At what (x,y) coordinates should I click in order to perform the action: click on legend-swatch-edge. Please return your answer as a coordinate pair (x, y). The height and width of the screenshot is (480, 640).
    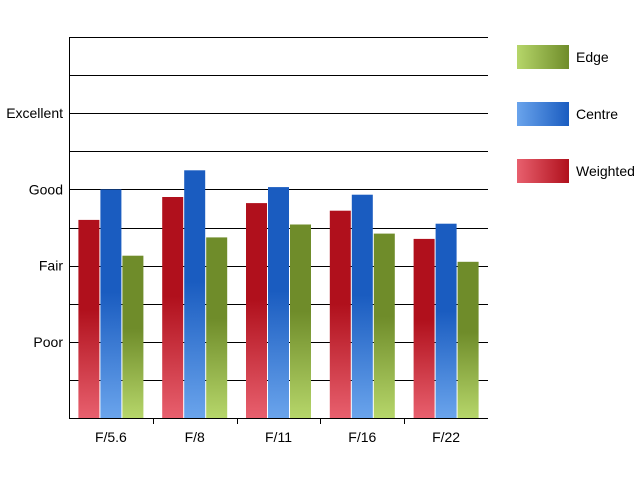
    Looking at the image, I should click on (543, 57).